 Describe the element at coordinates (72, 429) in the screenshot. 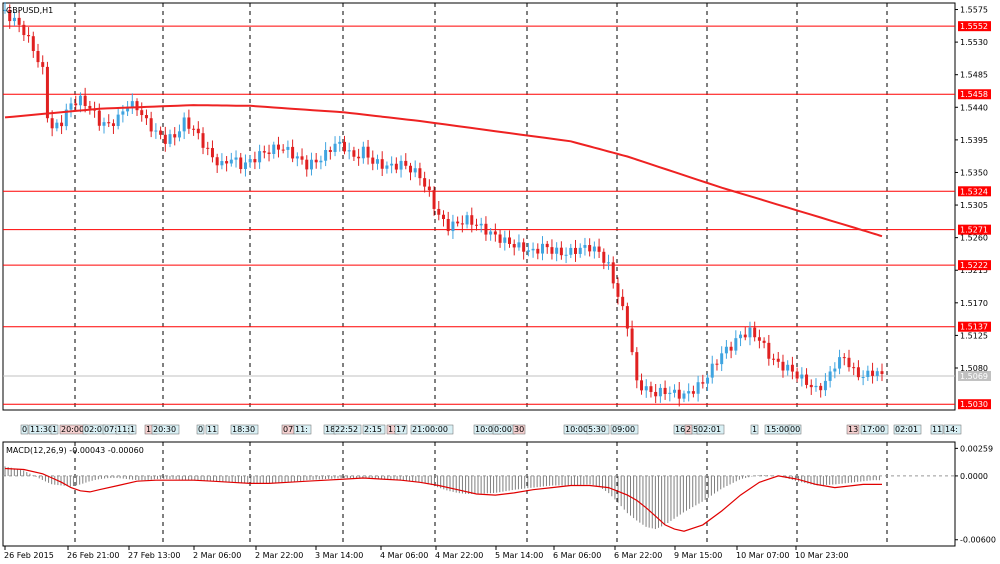

I see `time-strip-label: 20:00` at that location.